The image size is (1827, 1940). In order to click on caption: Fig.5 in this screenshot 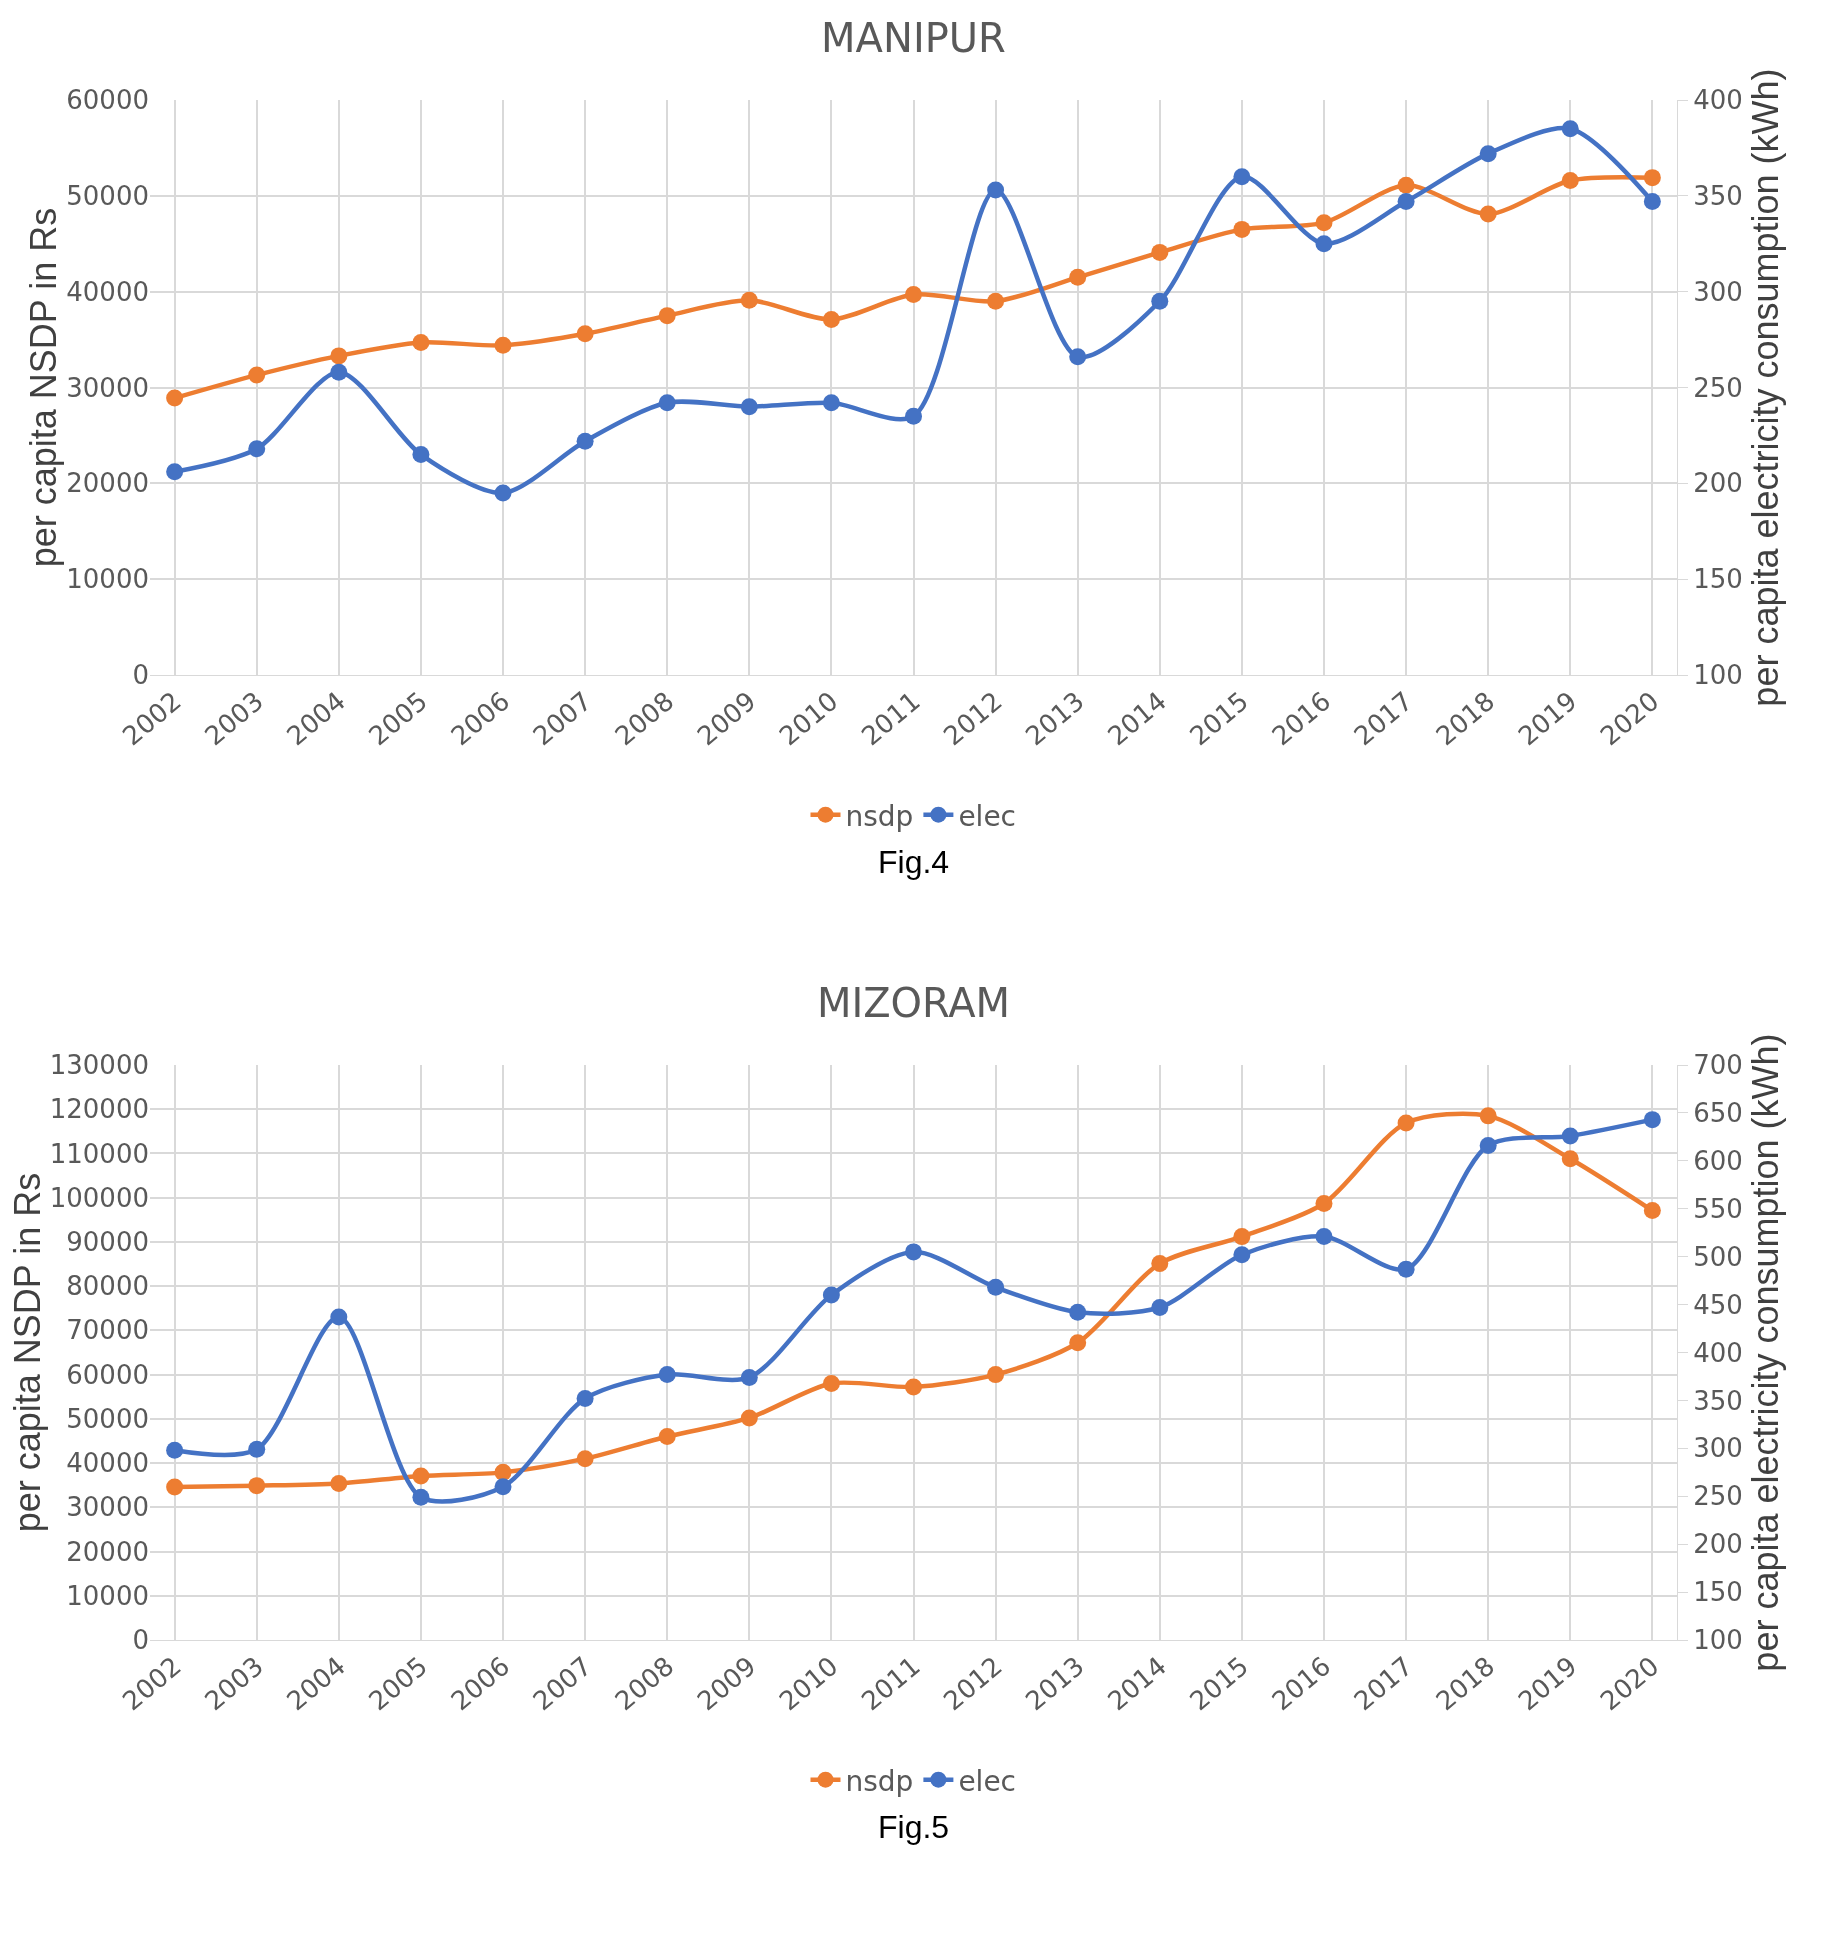, I will do `click(914, 1827)`.